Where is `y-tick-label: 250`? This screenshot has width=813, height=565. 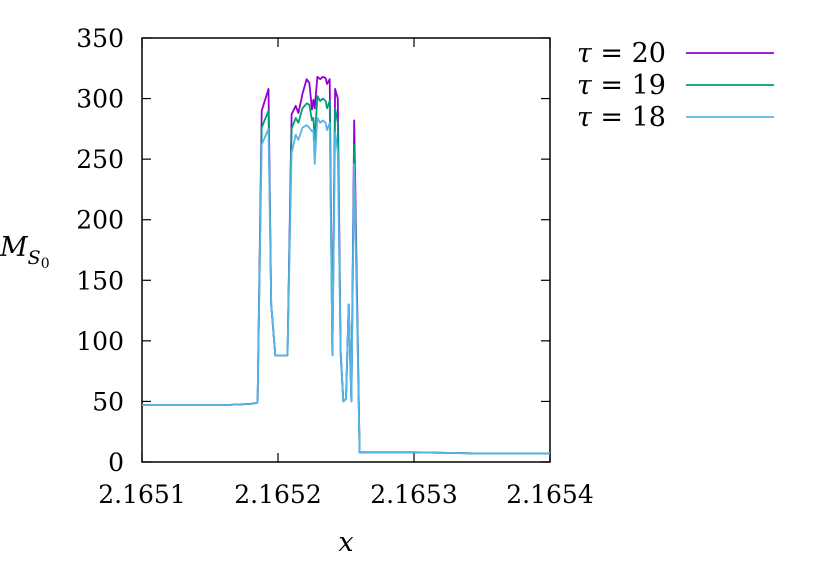
y-tick-label: 250 is located at coordinates (100, 159).